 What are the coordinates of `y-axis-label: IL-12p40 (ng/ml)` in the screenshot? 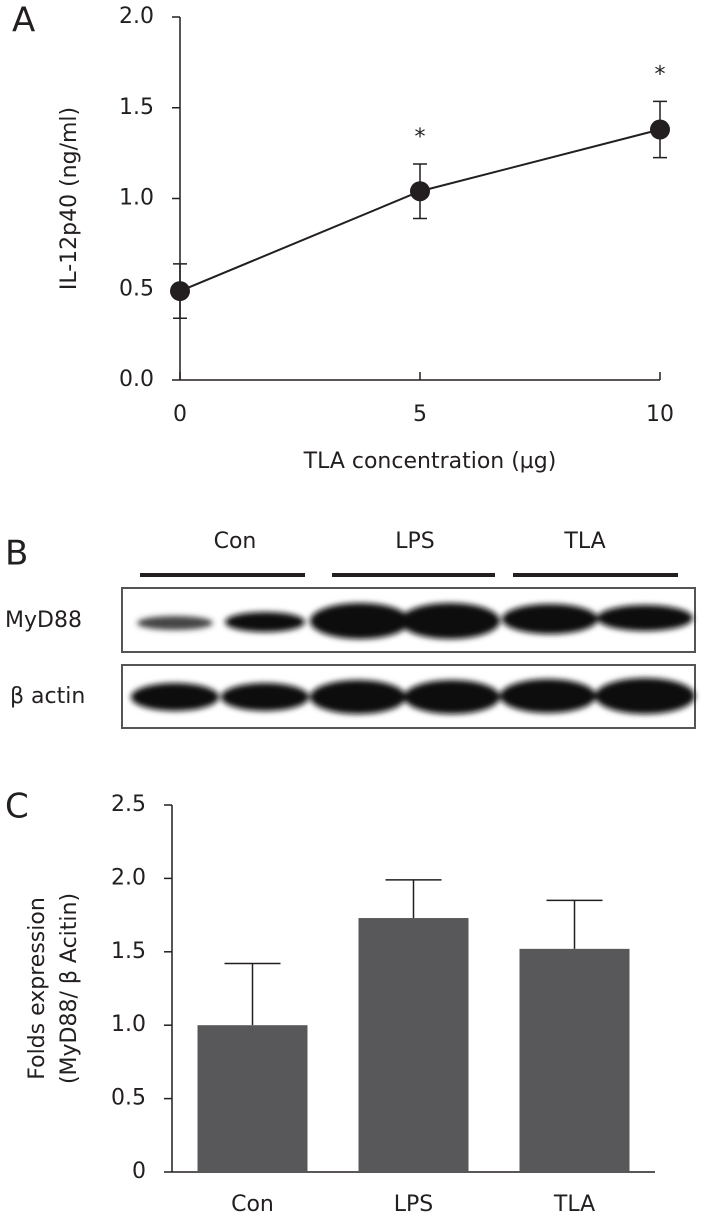 It's located at (69, 198).